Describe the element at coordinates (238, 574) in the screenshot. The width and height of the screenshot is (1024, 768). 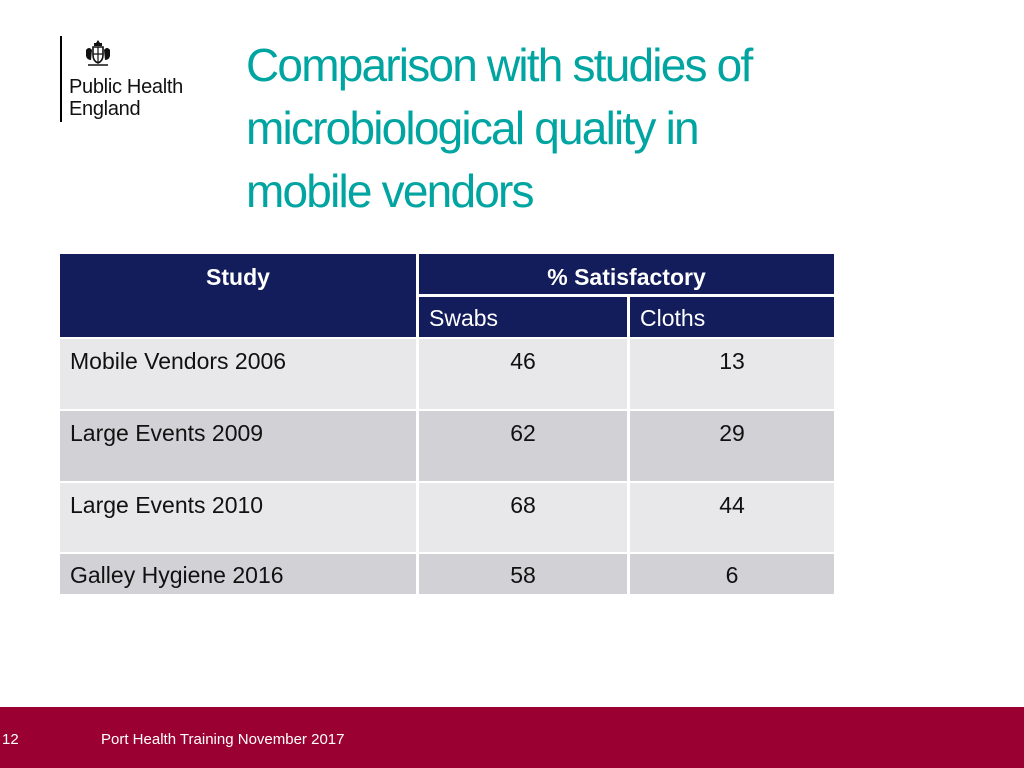
I see `table-row-4-study: Galley Hygiene 2016` at that location.